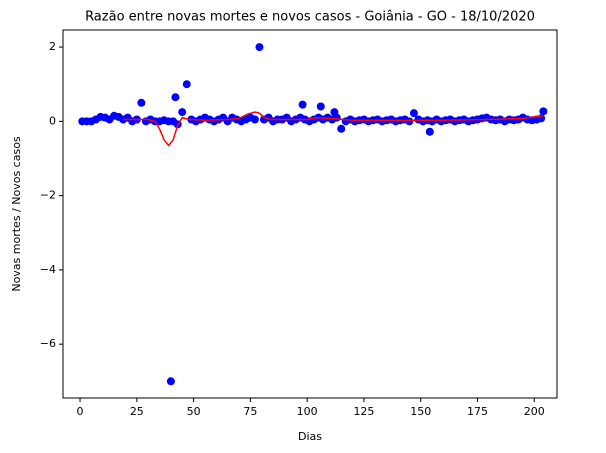 The width and height of the screenshot is (606, 453). Describe the element at coordinates (48, 269) in the screenshot. I see `y-tick-label: −4` at that location.